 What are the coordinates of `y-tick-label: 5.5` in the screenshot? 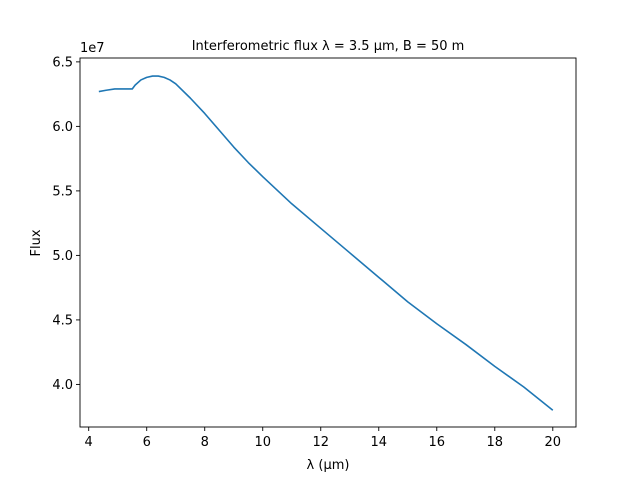 It's located at (62, 191).